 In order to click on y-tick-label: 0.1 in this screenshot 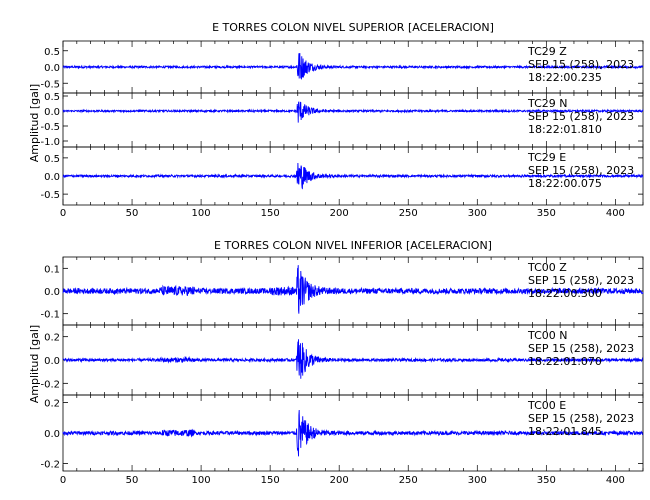, I will do `click(52, 269)`.